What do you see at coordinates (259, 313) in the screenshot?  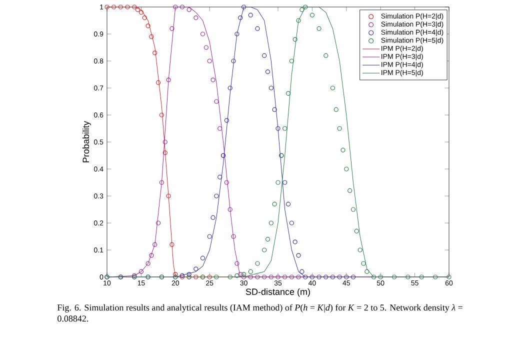 I see `text: Fig. 6. Simulation results and analytical results (IAM method) of P(h = K|d) for K = 2 to 5. Network density λ = 0.08842.` at bounding box center [259, 313].